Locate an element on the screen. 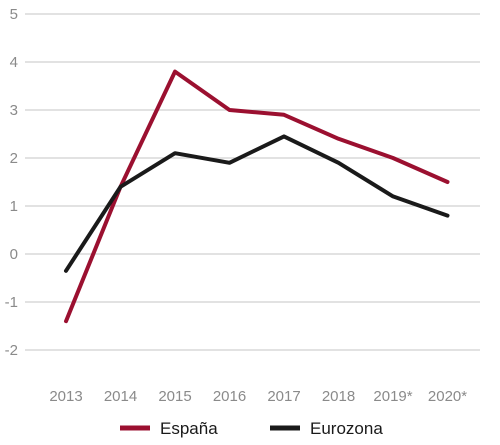  y-axis-ticks: 5 4 3 2 1 0 -1 -2 is located at coordinates (11, 182).